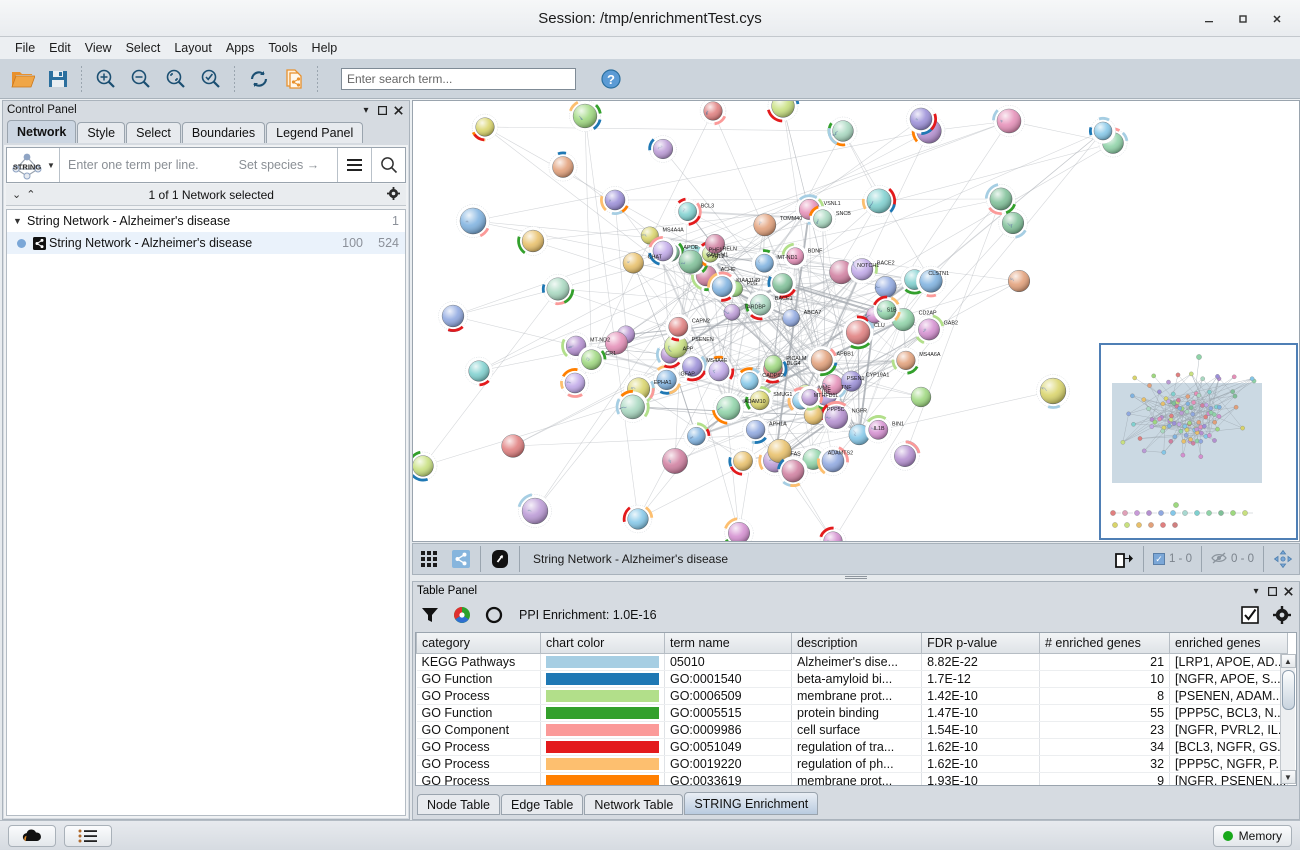  What do you see at coordinates (1172, 559) in the screenshot?
I see `selected-count: ✓ 1 - 0` at bounding box center [1172, 559].